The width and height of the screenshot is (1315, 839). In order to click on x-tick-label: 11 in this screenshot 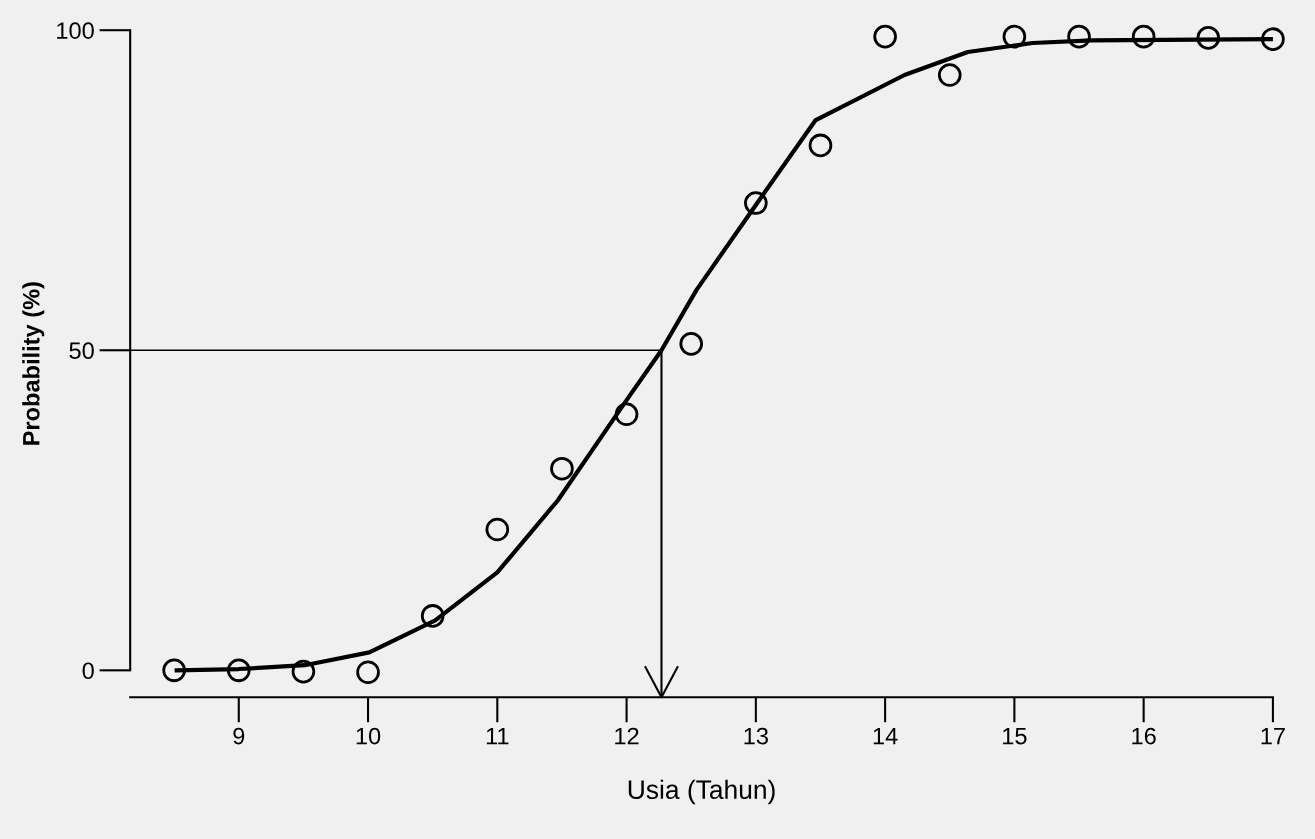, I will do `click(497, 736)`.